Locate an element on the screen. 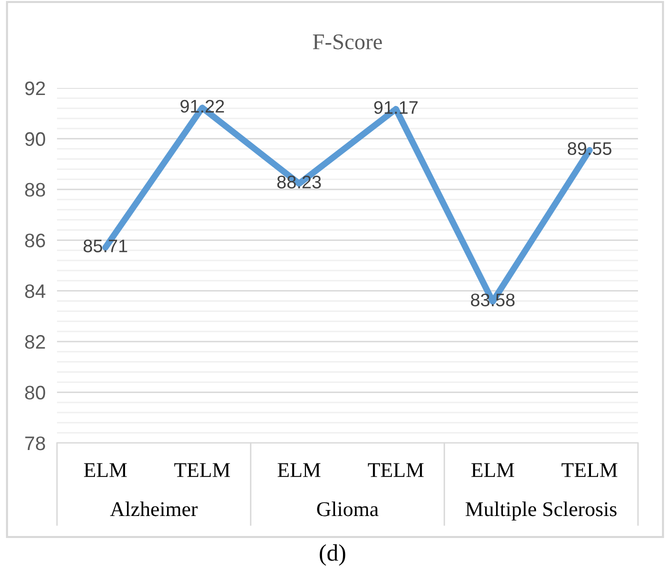 The width and height of the screenshot is (665, 571). y-tick-label: 90 is located at coordinates (35, 139).